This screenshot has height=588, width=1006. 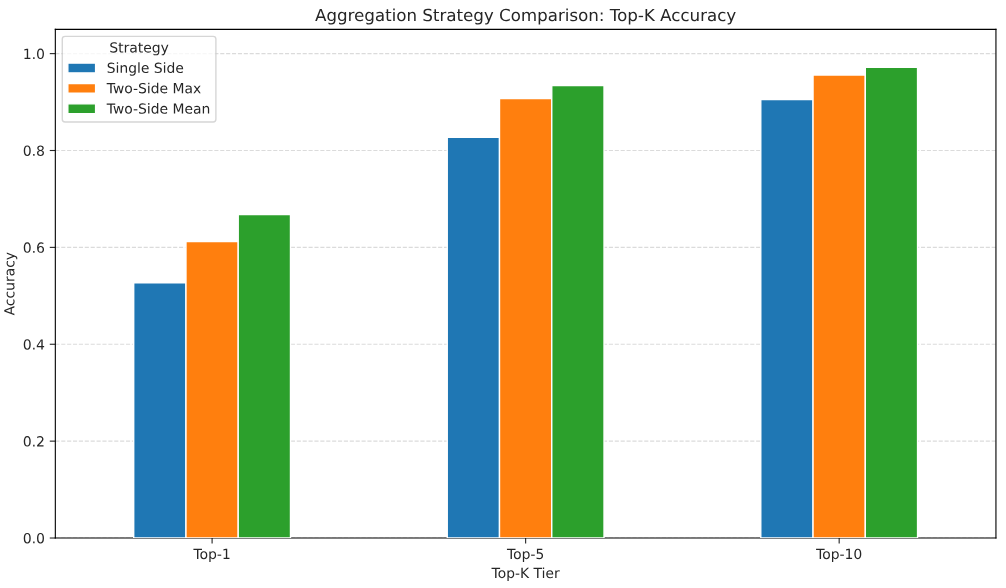 I want to click on x-axis-title: Top-K Tier, so click(x=525, y=574).